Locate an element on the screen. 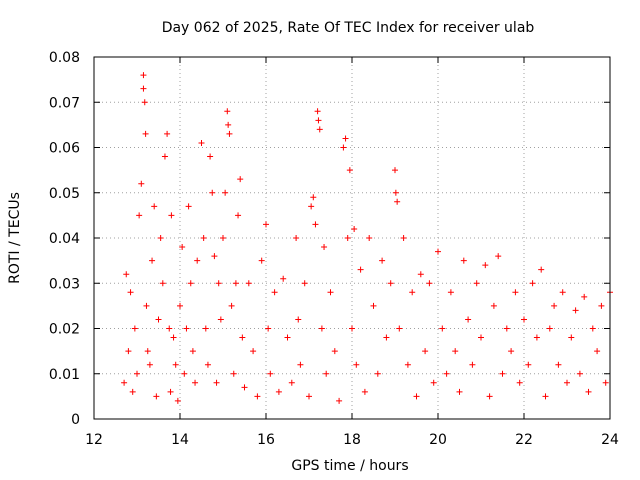 This screenshot has height=480, width=640. x-tick-label: 22 is located at coordinates (524, 440).